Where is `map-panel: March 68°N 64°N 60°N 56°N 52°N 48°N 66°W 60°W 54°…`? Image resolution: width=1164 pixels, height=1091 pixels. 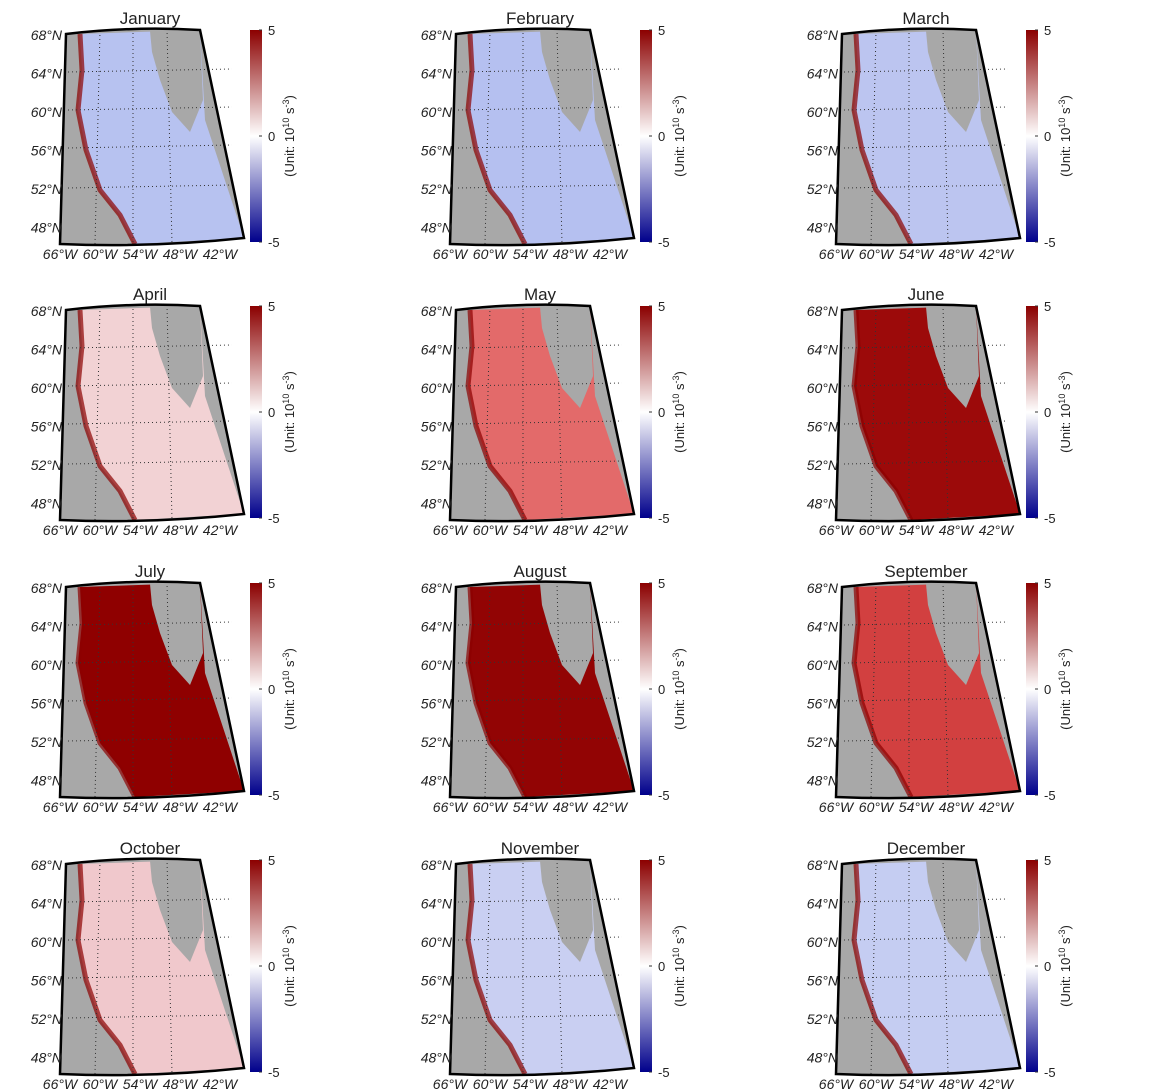 map-panel: March 68°N 64°N 60°N 56°N 52°N 48°N 66°W 60°W 54°… is located at coordinates (940, 135).